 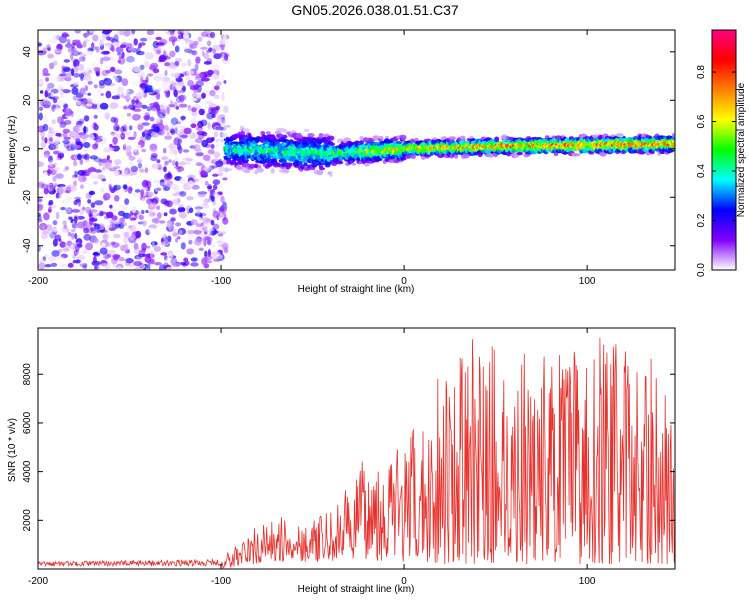 I want to click on x-tick-label: -200, so click(x=38, y=581).